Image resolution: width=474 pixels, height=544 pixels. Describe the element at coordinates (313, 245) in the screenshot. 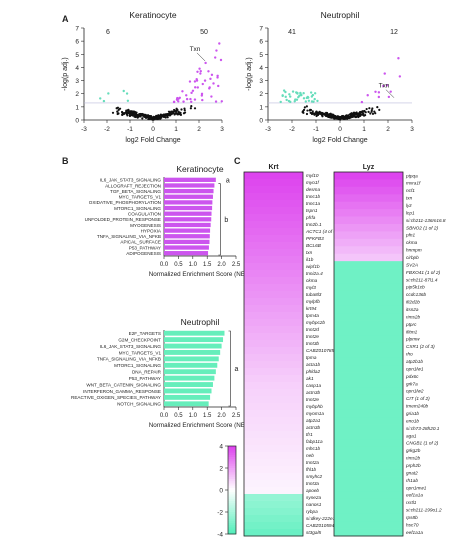

I see `gene-label: BCL6B` at that location.